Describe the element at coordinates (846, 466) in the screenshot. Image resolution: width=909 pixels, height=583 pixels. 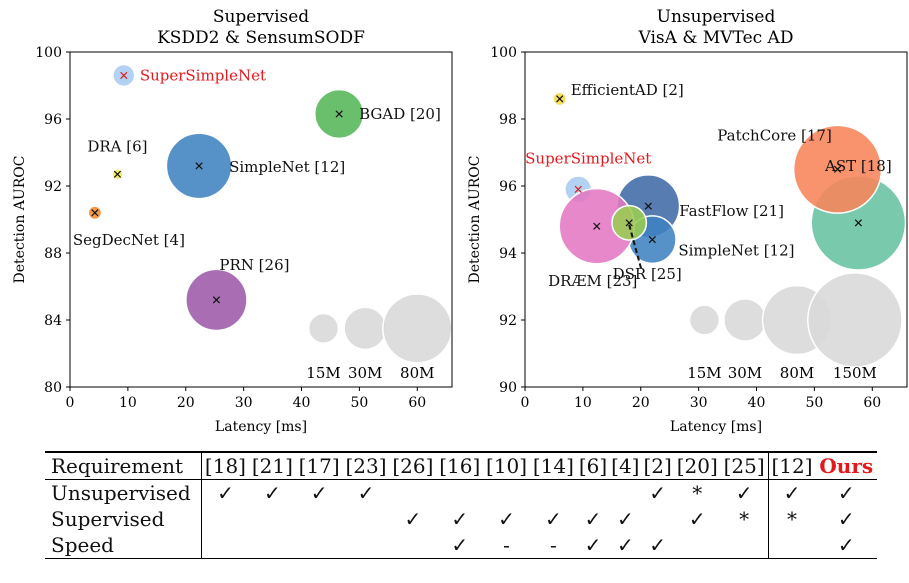
I see `table-header-method: Ours` at that location.